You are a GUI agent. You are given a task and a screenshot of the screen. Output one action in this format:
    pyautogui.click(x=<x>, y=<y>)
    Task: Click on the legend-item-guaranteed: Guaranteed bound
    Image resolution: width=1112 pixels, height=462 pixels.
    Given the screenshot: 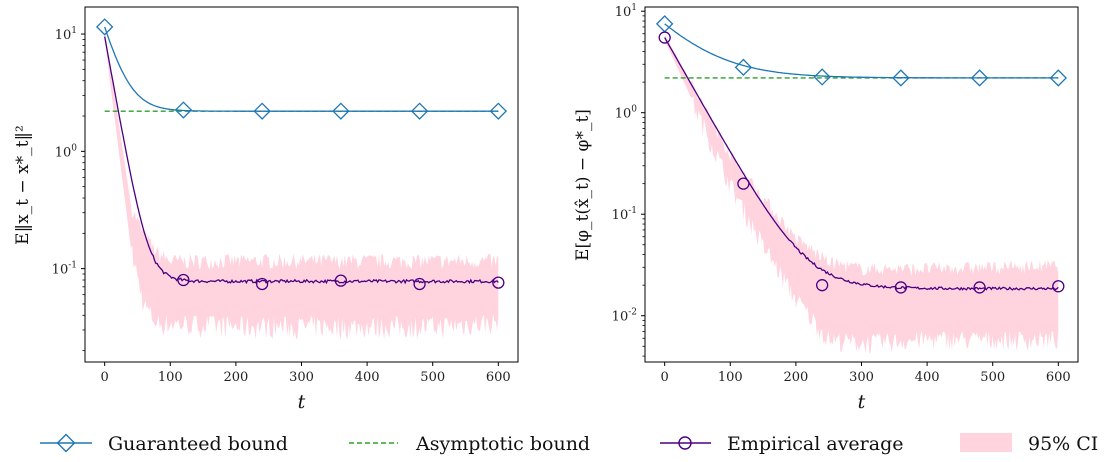 What is the action you would take?
    pyautogui.click(x=164, y=444)
    